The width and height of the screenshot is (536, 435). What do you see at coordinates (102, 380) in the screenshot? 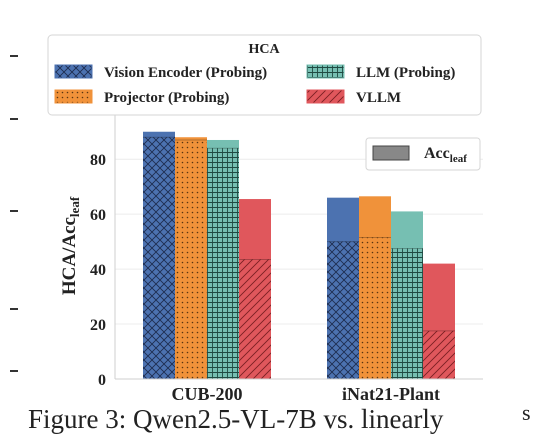
I see `y-tick-label: 0` at bounding box center [102, 380].